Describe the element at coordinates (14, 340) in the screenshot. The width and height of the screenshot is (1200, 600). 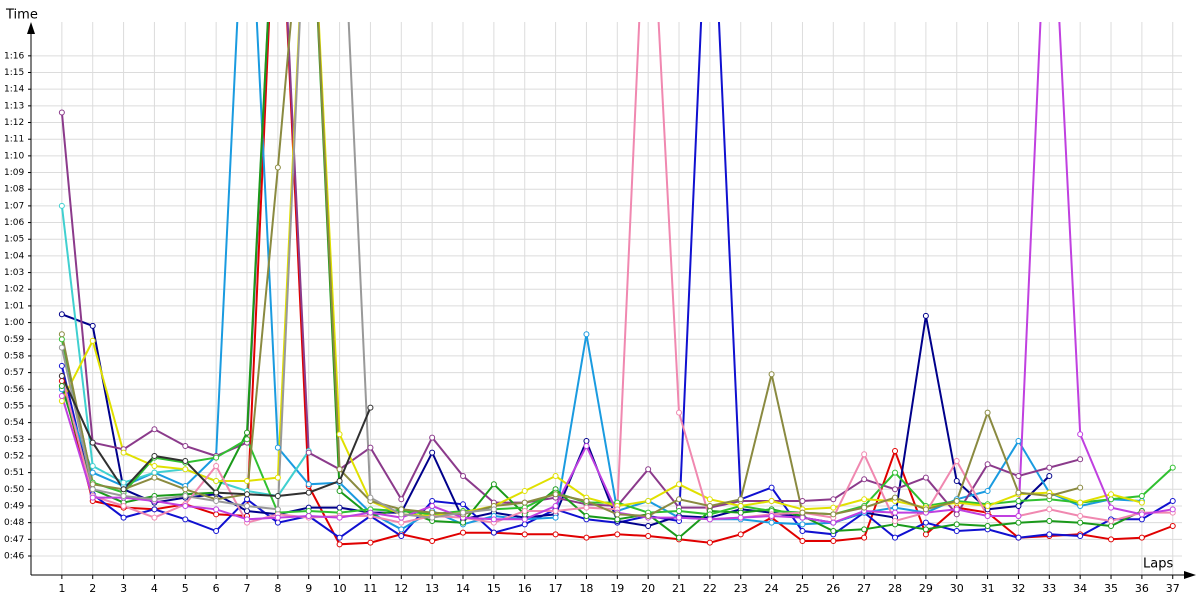
I see `y-tick-label: 0:59` at that location.